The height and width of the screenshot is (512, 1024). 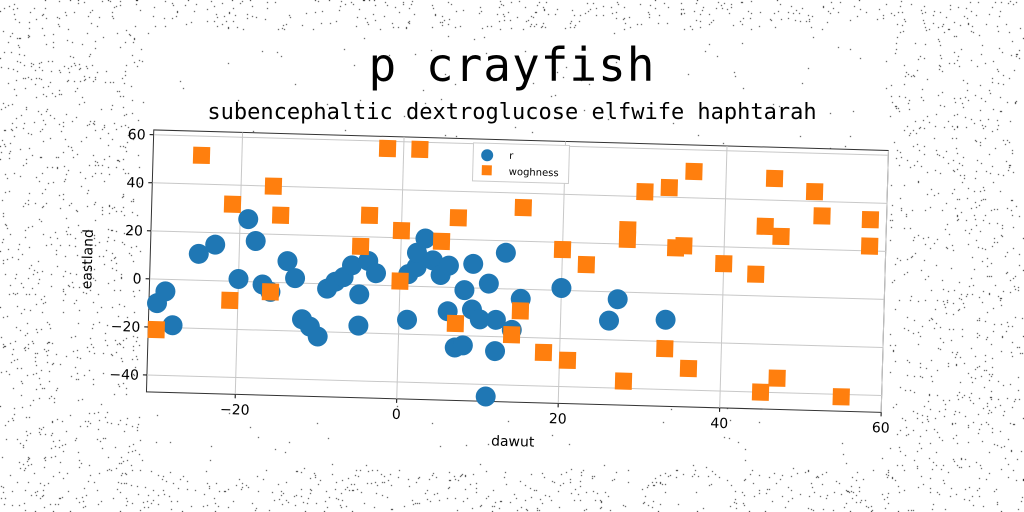 What do you see at coordinates (136, 279) in the screenshot?
I see `y-tick-label: 0` at bounding box center [136, 279].